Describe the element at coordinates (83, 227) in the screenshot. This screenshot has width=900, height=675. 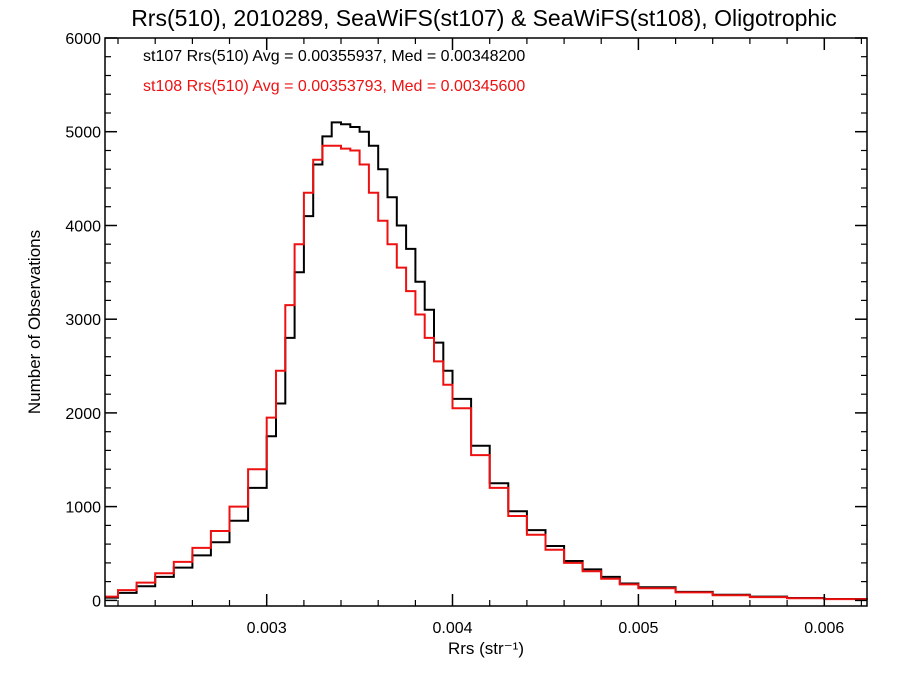
I see `y-tick-label: 4000` at that location.